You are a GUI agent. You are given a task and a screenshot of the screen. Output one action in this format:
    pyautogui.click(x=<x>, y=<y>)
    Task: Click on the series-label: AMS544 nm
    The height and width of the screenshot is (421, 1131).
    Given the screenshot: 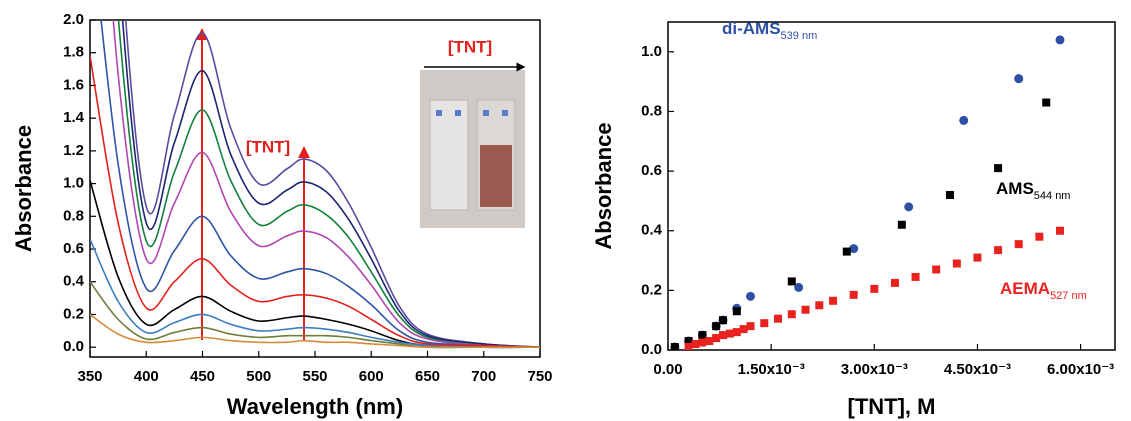 What is the action you would take?
    pyautogui.click(x=1033, y=190)
    